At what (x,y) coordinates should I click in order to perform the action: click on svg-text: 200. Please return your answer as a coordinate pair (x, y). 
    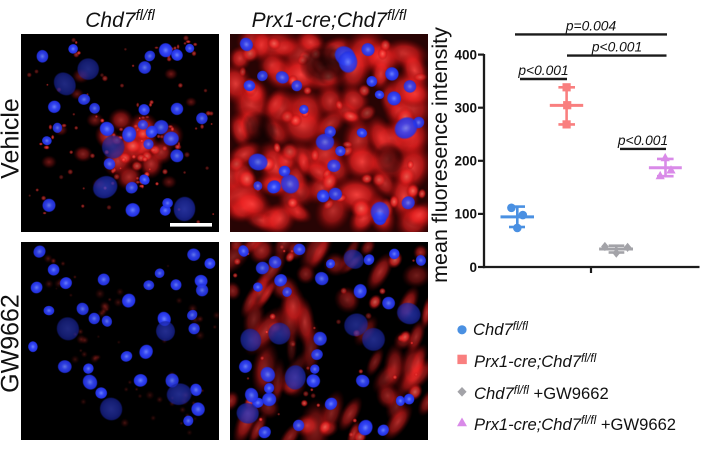
    Looking at the image, I should click on (465, 161).